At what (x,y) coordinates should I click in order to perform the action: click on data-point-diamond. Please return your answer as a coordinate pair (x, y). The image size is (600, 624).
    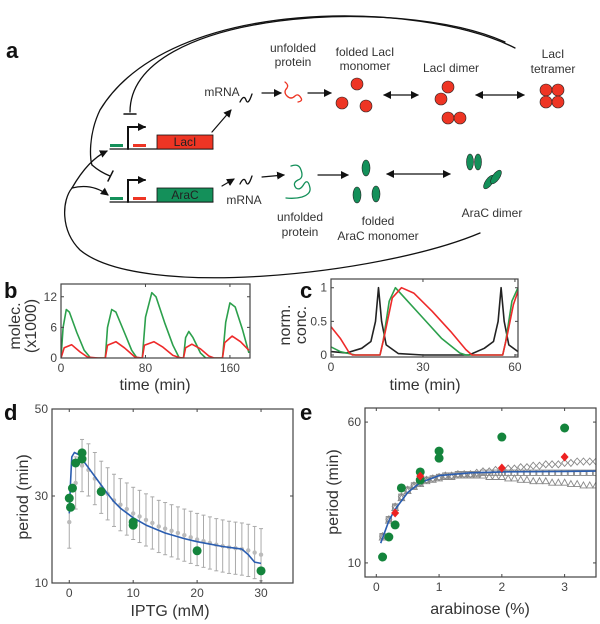
    Looking at the image, I should click on (501, 468).